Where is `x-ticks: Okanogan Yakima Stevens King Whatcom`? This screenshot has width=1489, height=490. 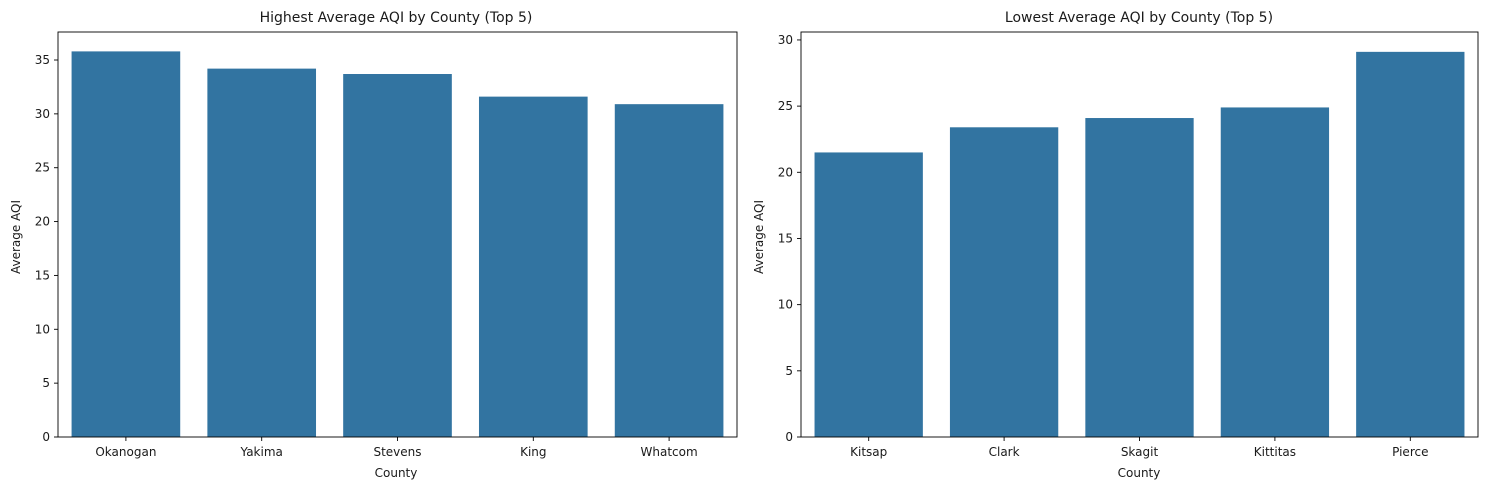
x-ticks: Okanogan Yakima Stevens King Whatcom is located at coordinates (396, 448).